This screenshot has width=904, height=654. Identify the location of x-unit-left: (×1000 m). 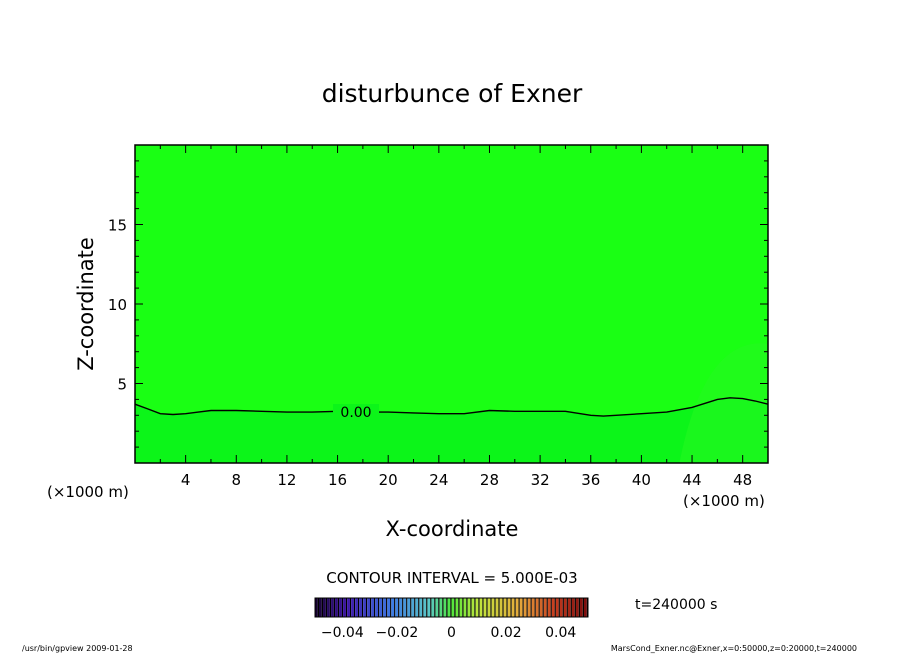
(88, 492).